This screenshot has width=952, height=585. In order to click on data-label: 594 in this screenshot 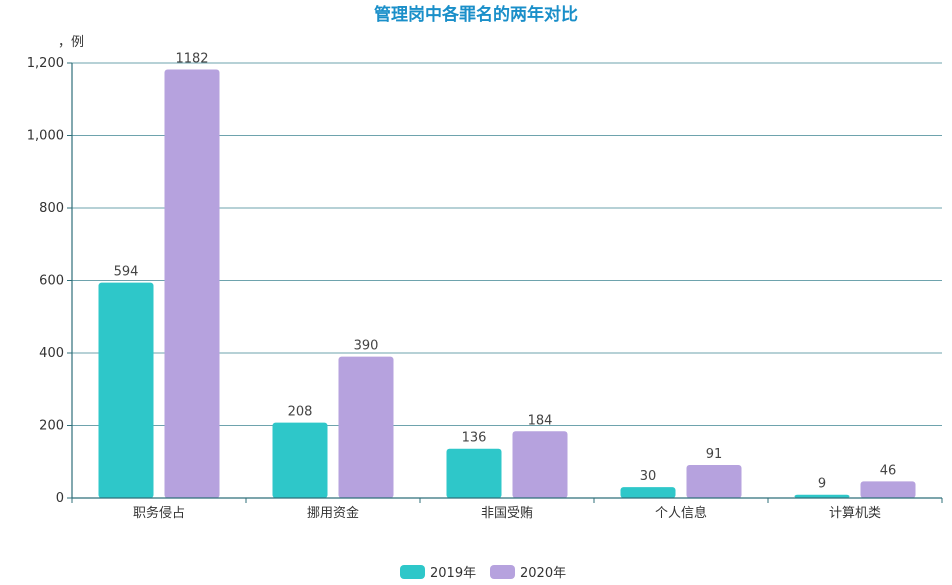, I will do `click(126, 272)`.